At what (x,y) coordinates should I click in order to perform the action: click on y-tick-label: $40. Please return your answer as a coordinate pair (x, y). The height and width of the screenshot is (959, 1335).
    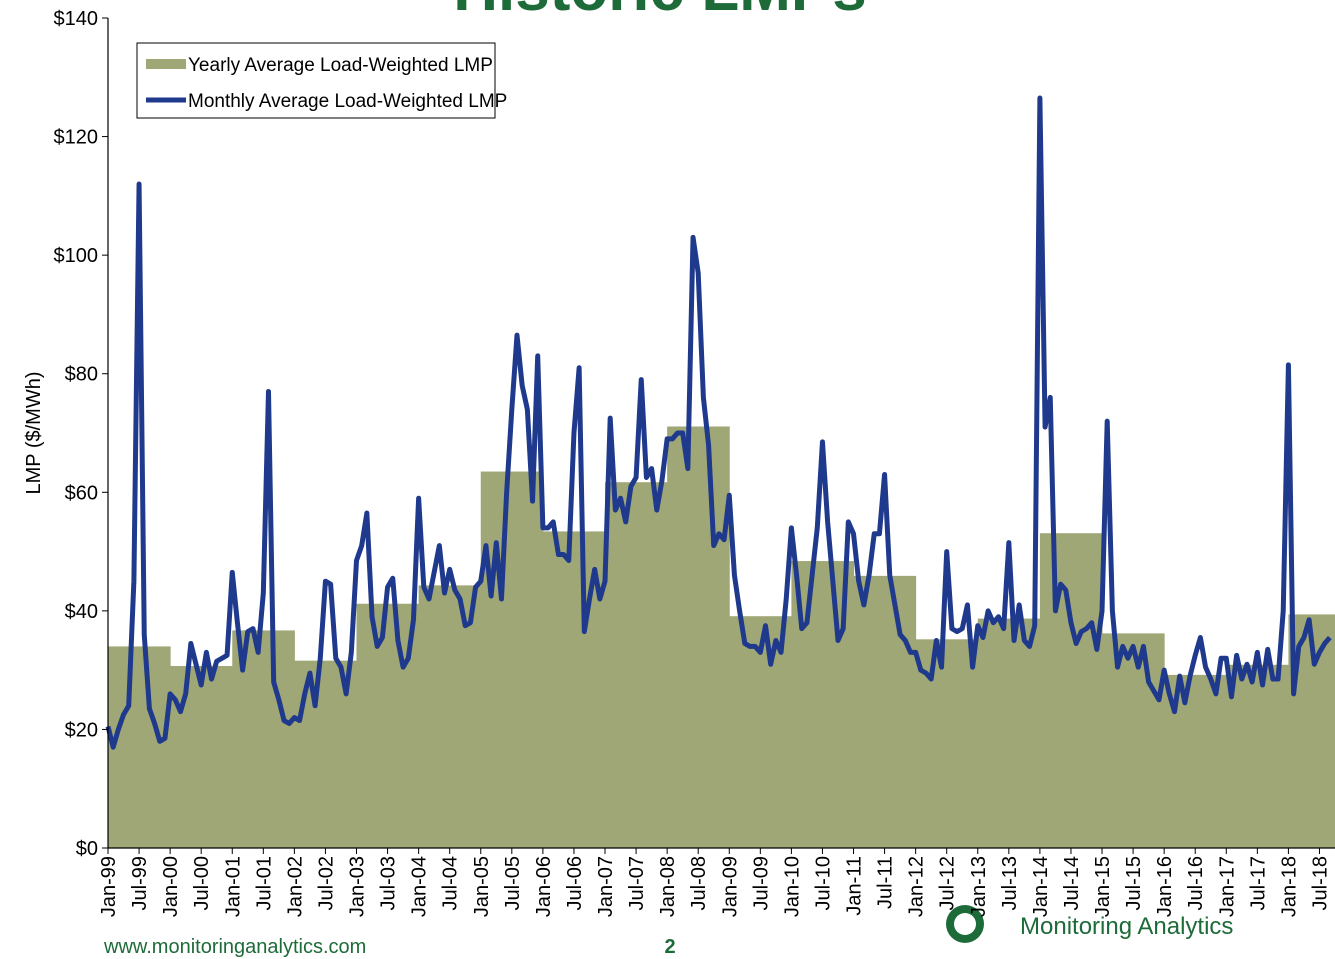
    Looking at the image, I should click on (81, 612).